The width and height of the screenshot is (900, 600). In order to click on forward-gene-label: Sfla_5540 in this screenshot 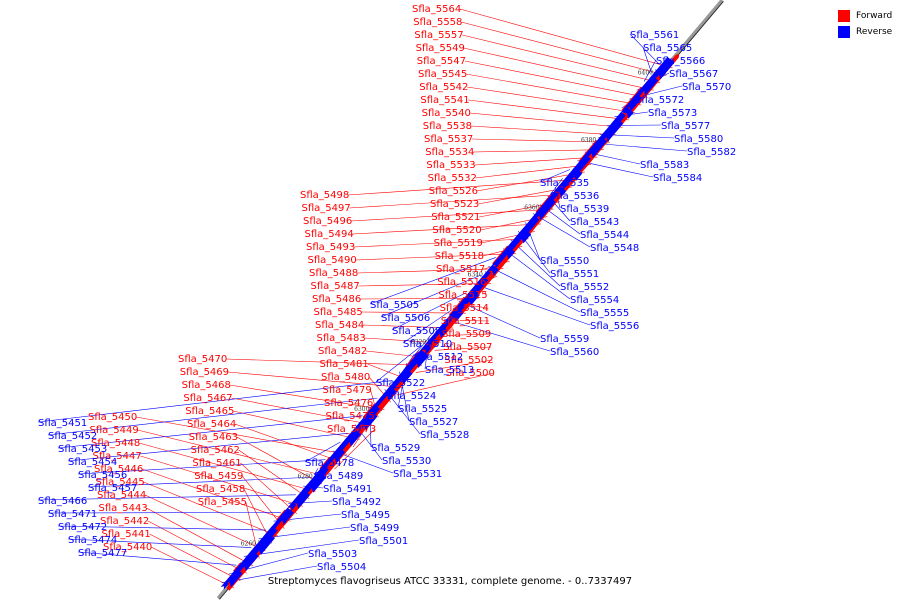, I will do `click(446, 113)`.